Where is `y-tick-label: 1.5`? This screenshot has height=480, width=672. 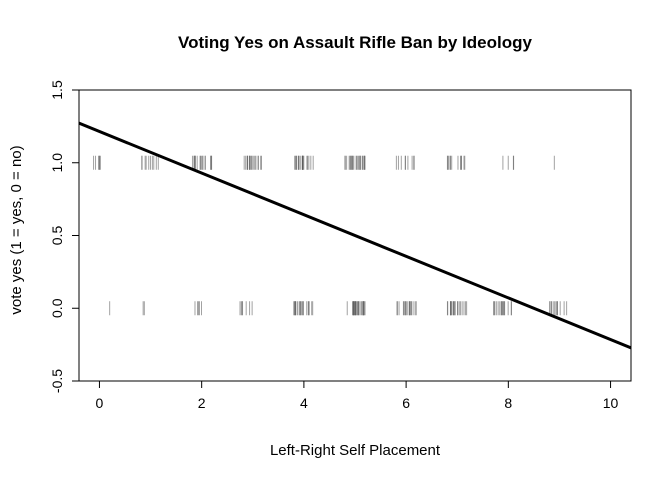
y-tick-label: 1.5 is located at coordinates (57, 90).